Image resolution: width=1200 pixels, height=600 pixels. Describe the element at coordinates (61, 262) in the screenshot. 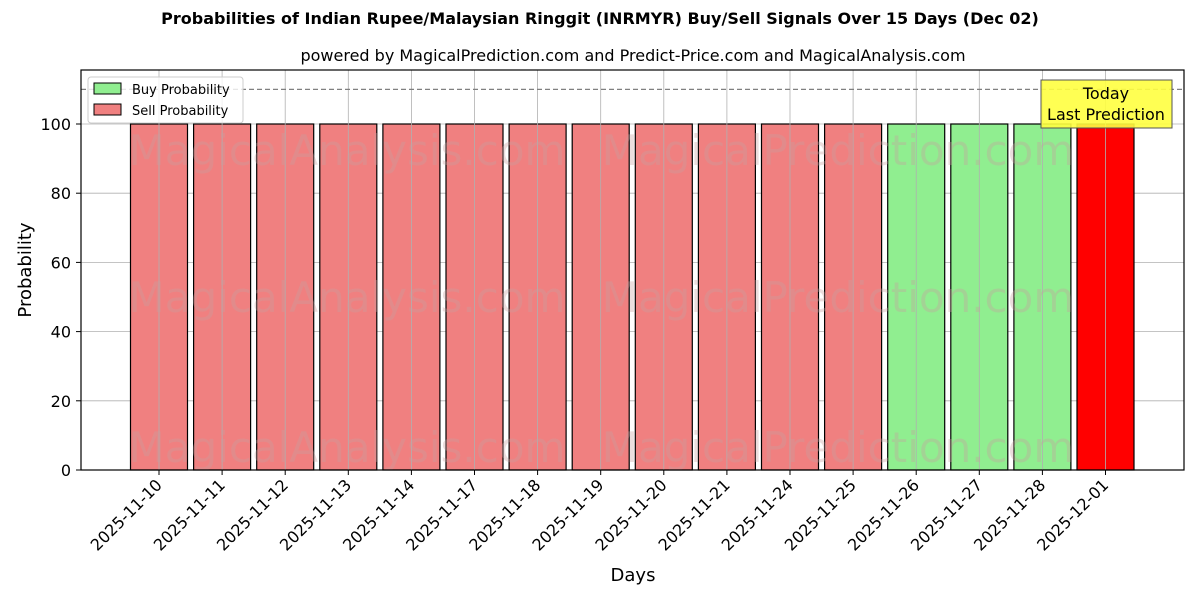

I see `y-tick-label: 60` at that location.